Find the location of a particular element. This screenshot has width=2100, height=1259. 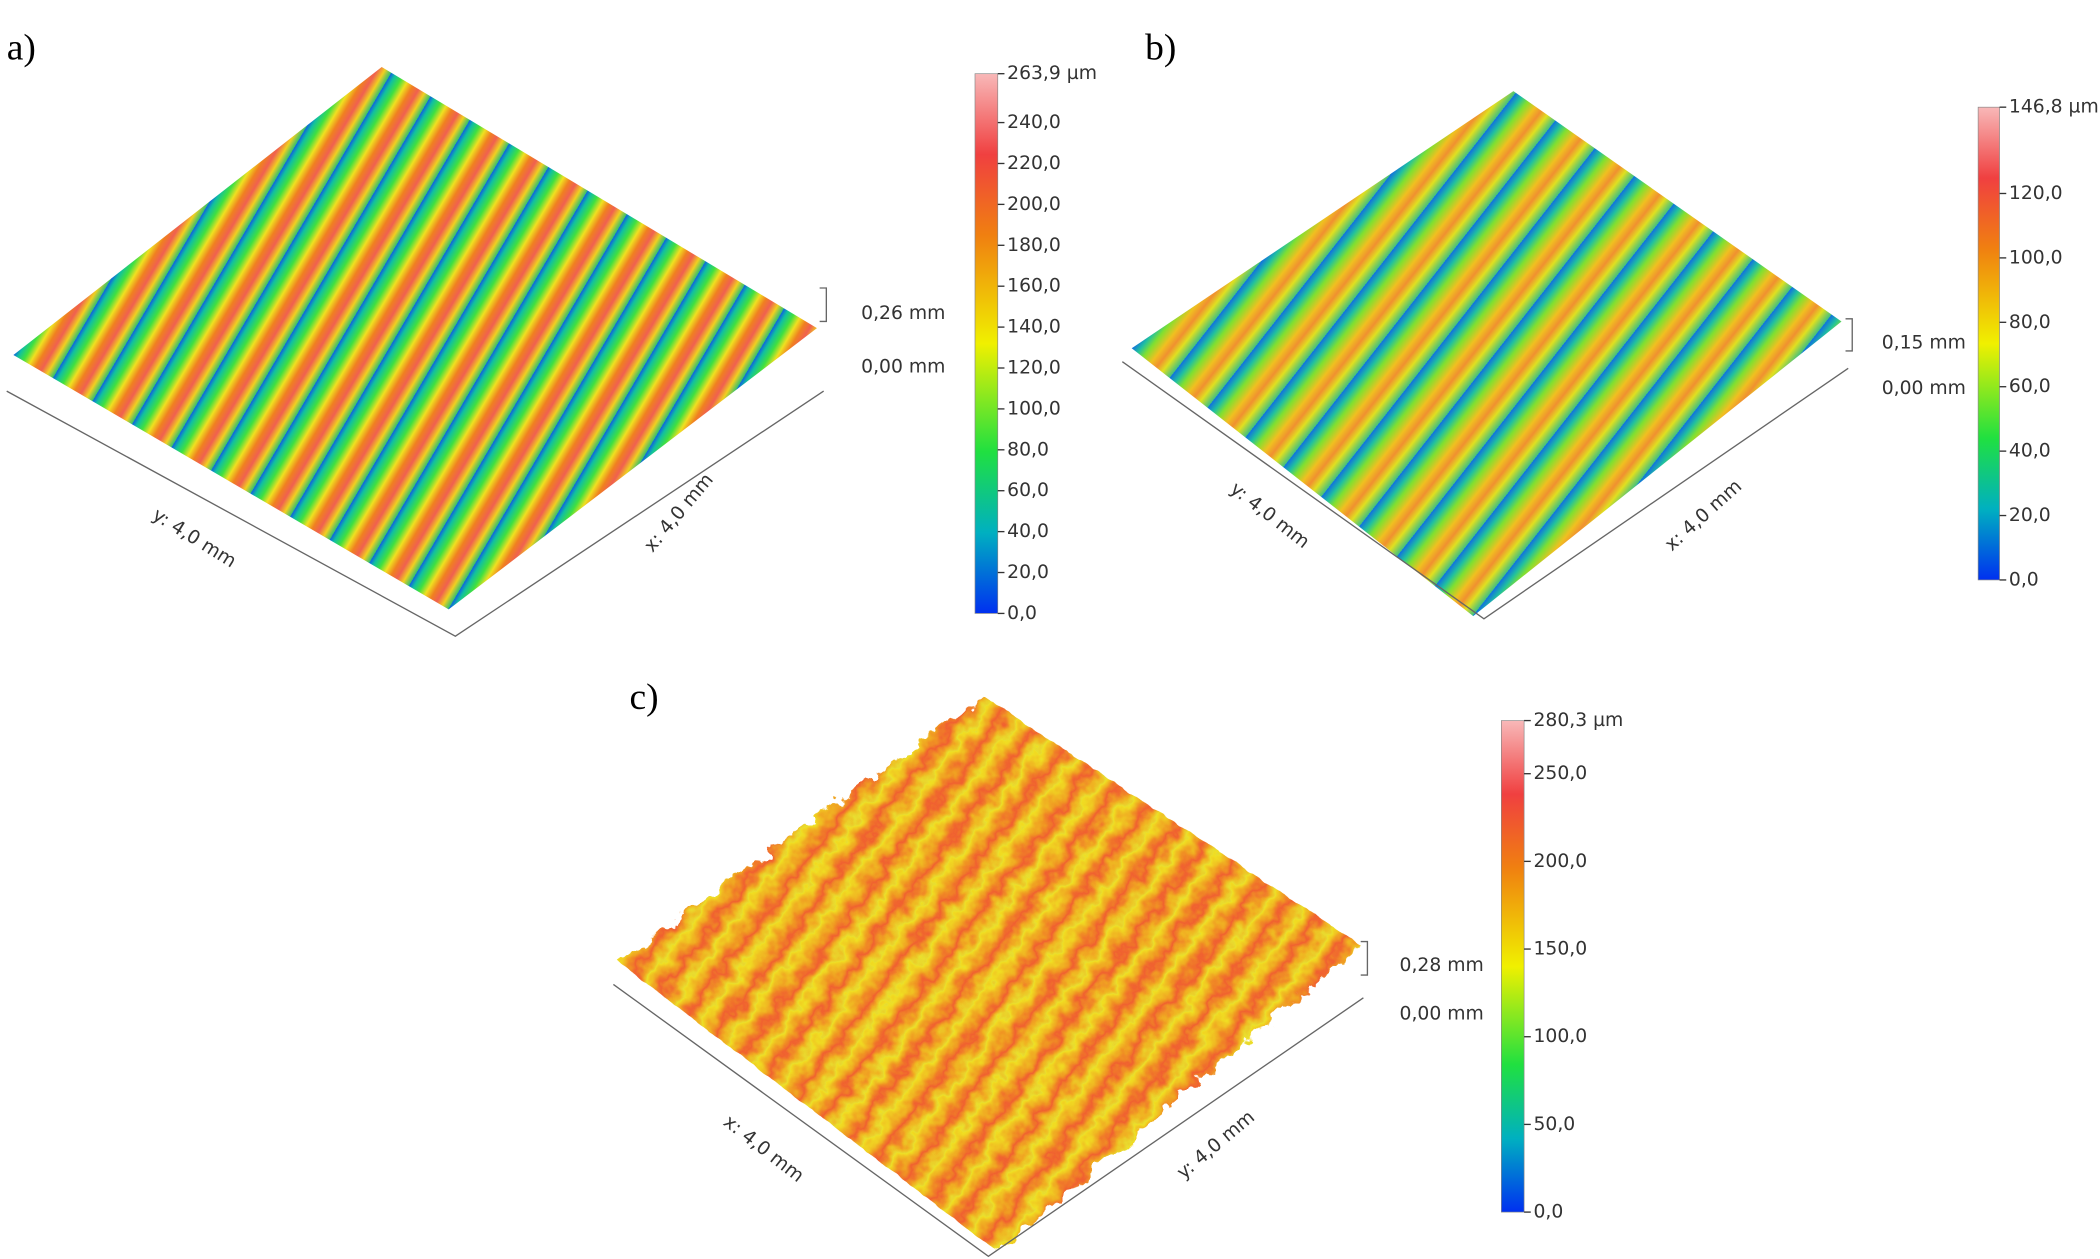

colorbar-tick-label: 140,0 is located at coordinates (1034, 327).